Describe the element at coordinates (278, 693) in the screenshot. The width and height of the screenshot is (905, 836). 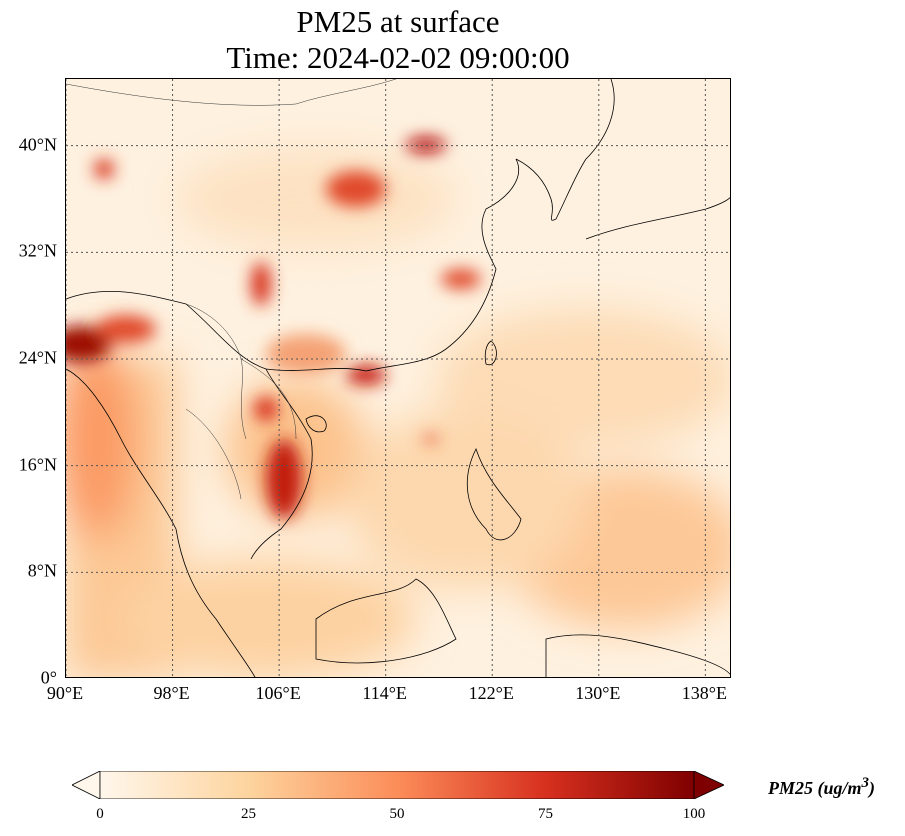
I see `lon-tick-label: 106°E` at that location.